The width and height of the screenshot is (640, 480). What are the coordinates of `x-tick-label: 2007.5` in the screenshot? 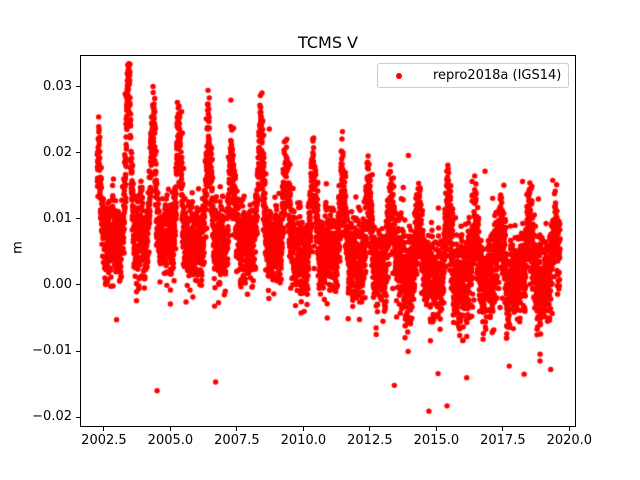 It's located at (237, 440).